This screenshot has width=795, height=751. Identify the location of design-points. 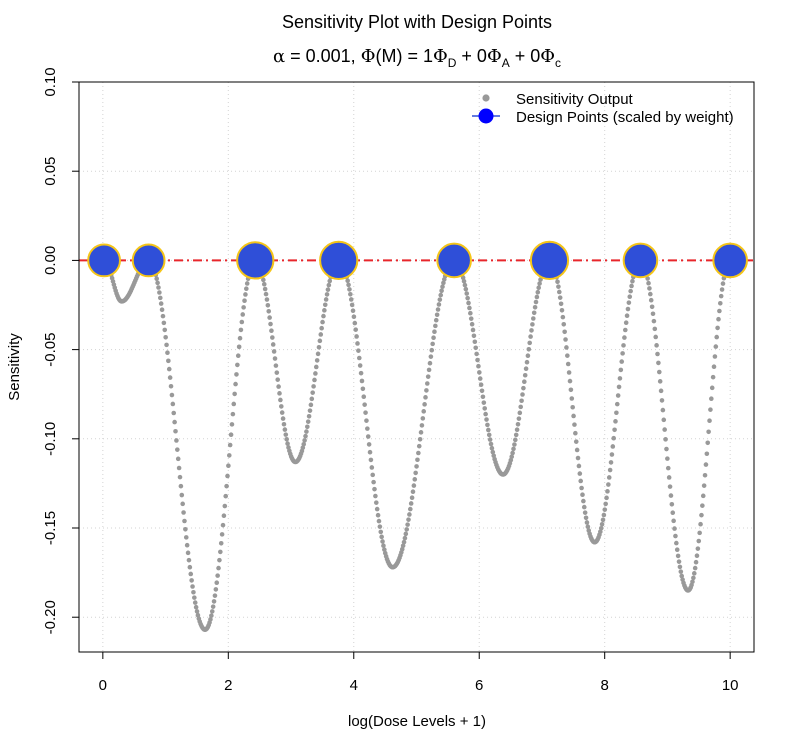
(417, 260).